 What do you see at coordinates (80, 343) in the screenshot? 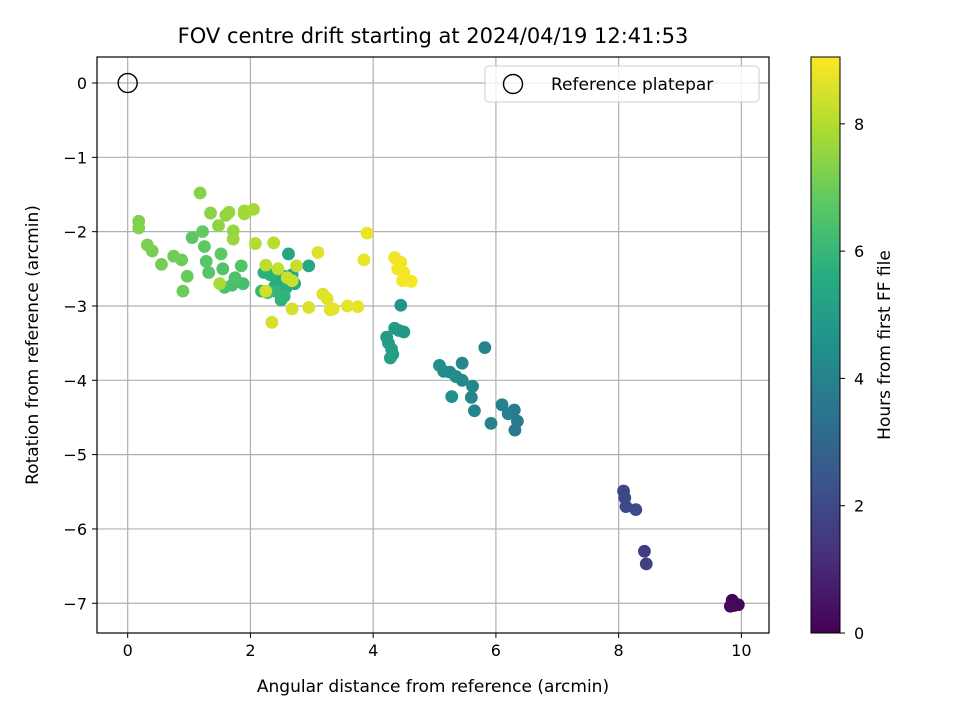
I see `y-axis-ticks: 0 −1 −2 −3 −4 −5 −6 −7` at bounding box center [80, 343].